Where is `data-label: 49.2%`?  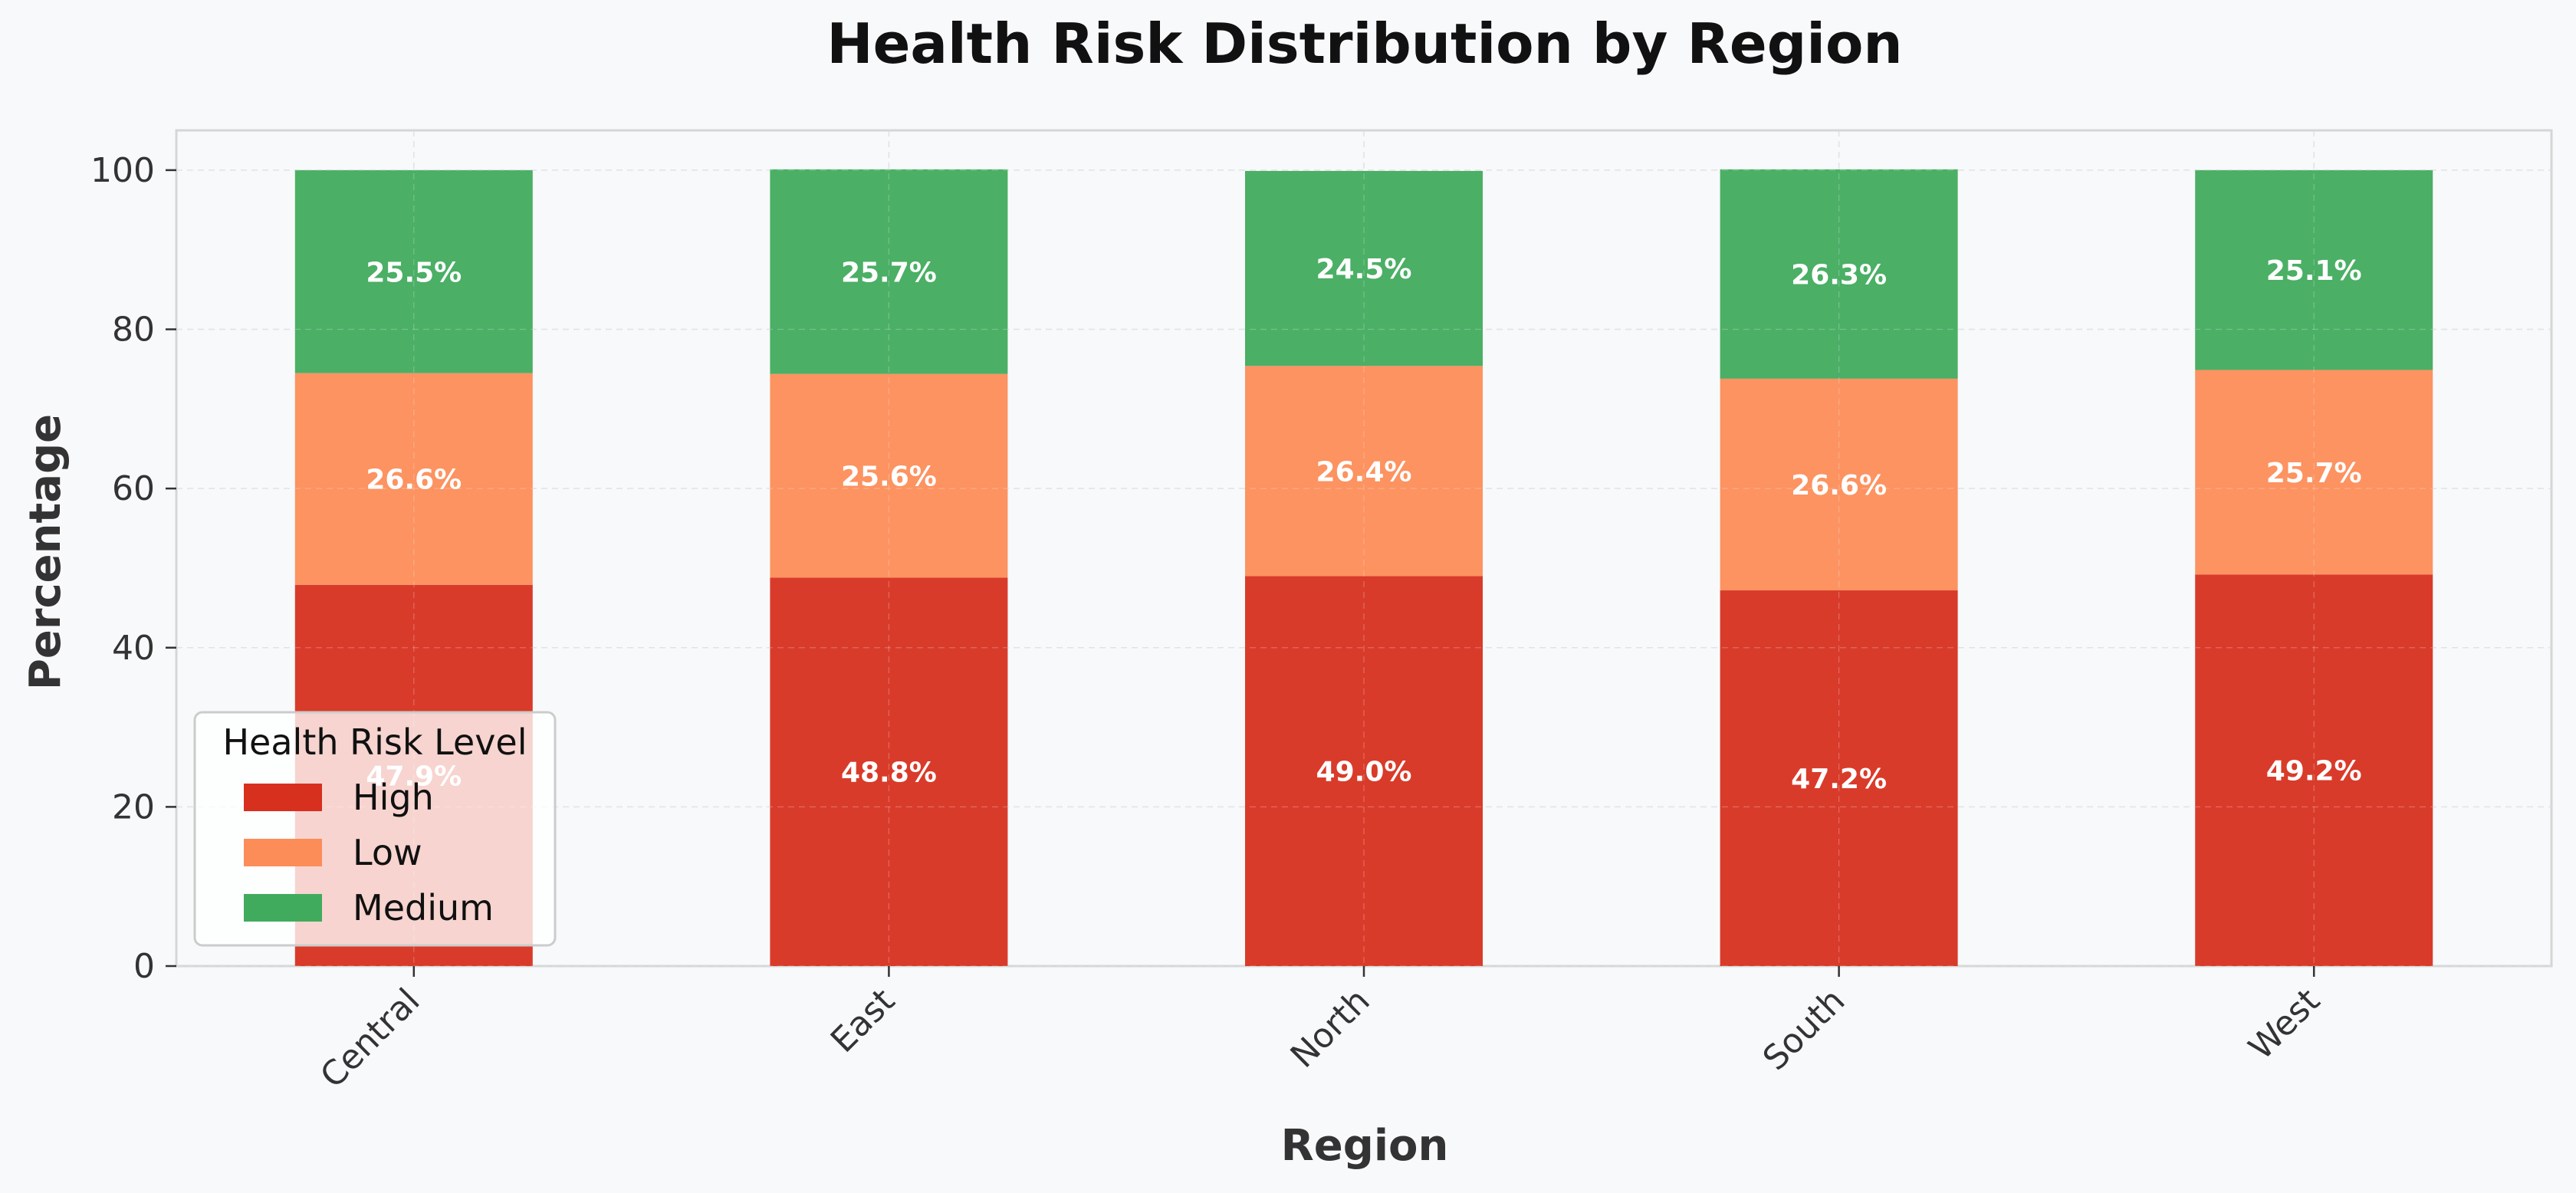 data-label: 49.2% is located at coordinates (2314, 771).